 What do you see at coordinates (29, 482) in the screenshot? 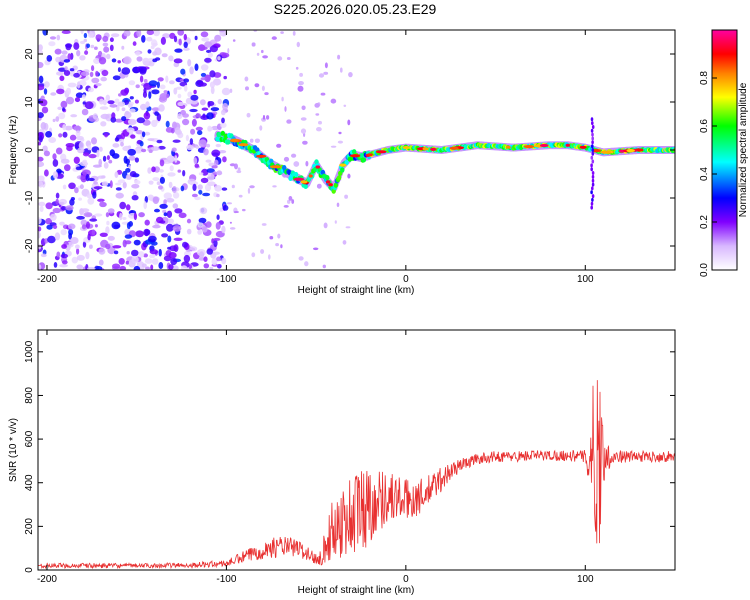
I see `y-tick-label: 400` at bounding box center [29, 482].